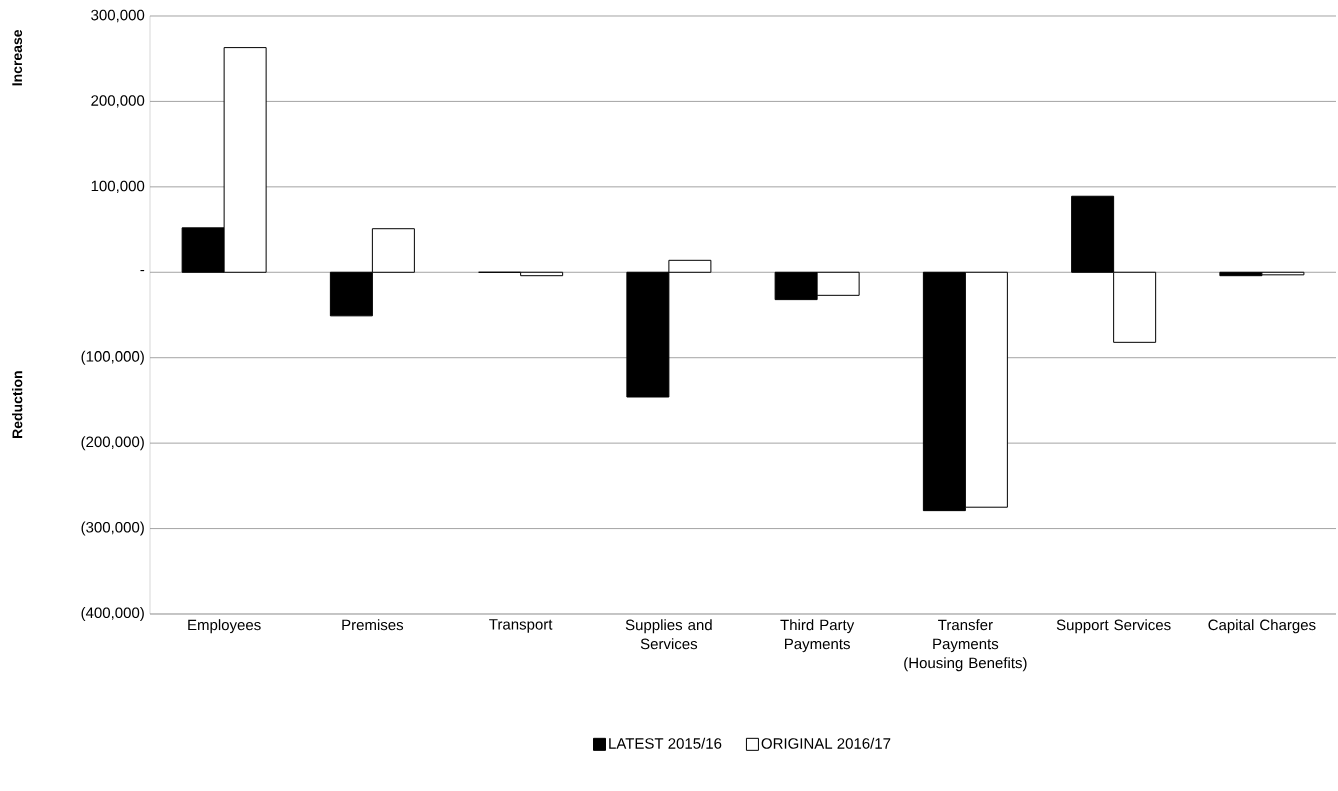  Describe the element at coordinates (17, 57) in the screenshot. I see `text: Increase` at that location.